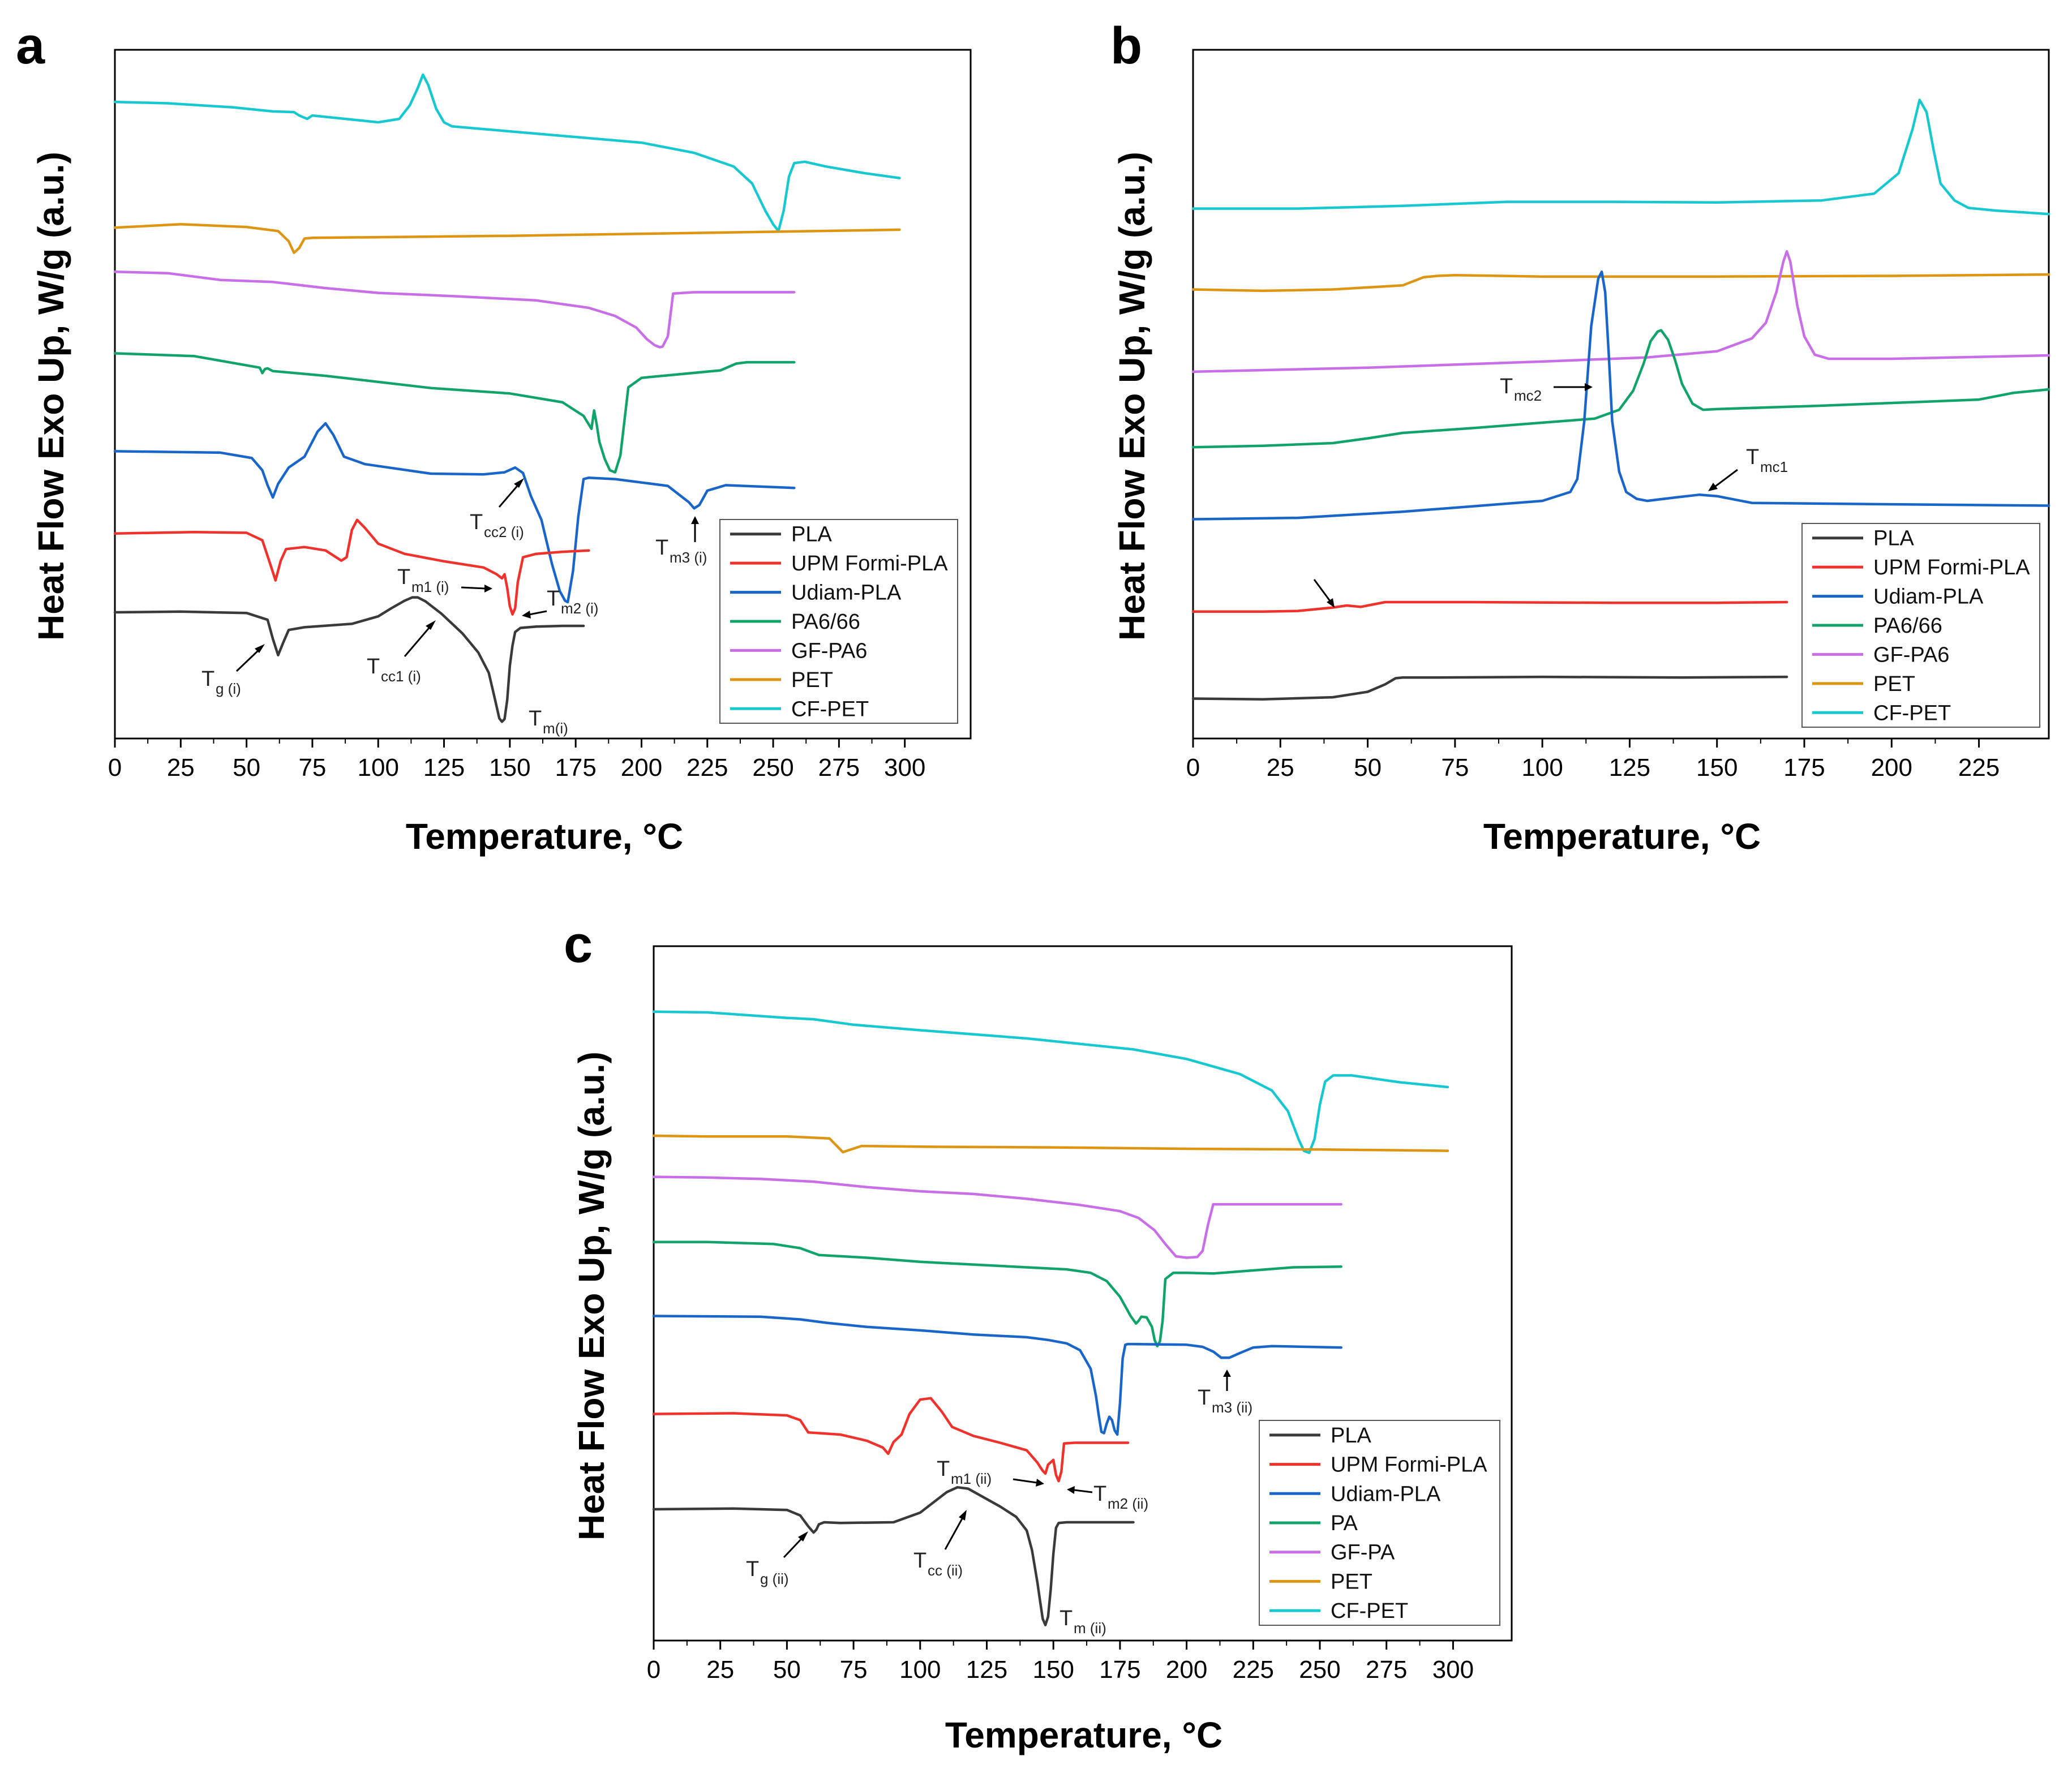  I want to click on anno-sub: g (i), so click(228, 688).